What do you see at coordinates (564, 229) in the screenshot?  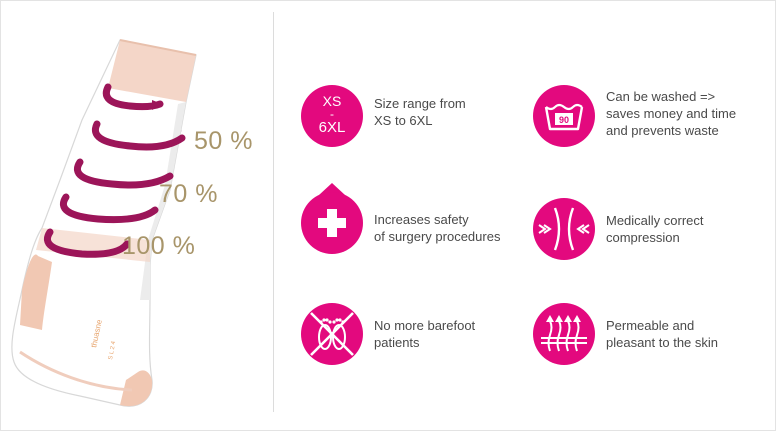 I see `compression-icon` at bounding box center [564, 229].